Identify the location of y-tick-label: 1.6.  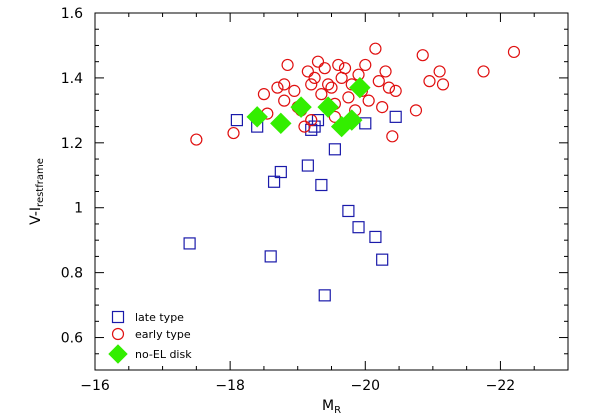
(72, 14).